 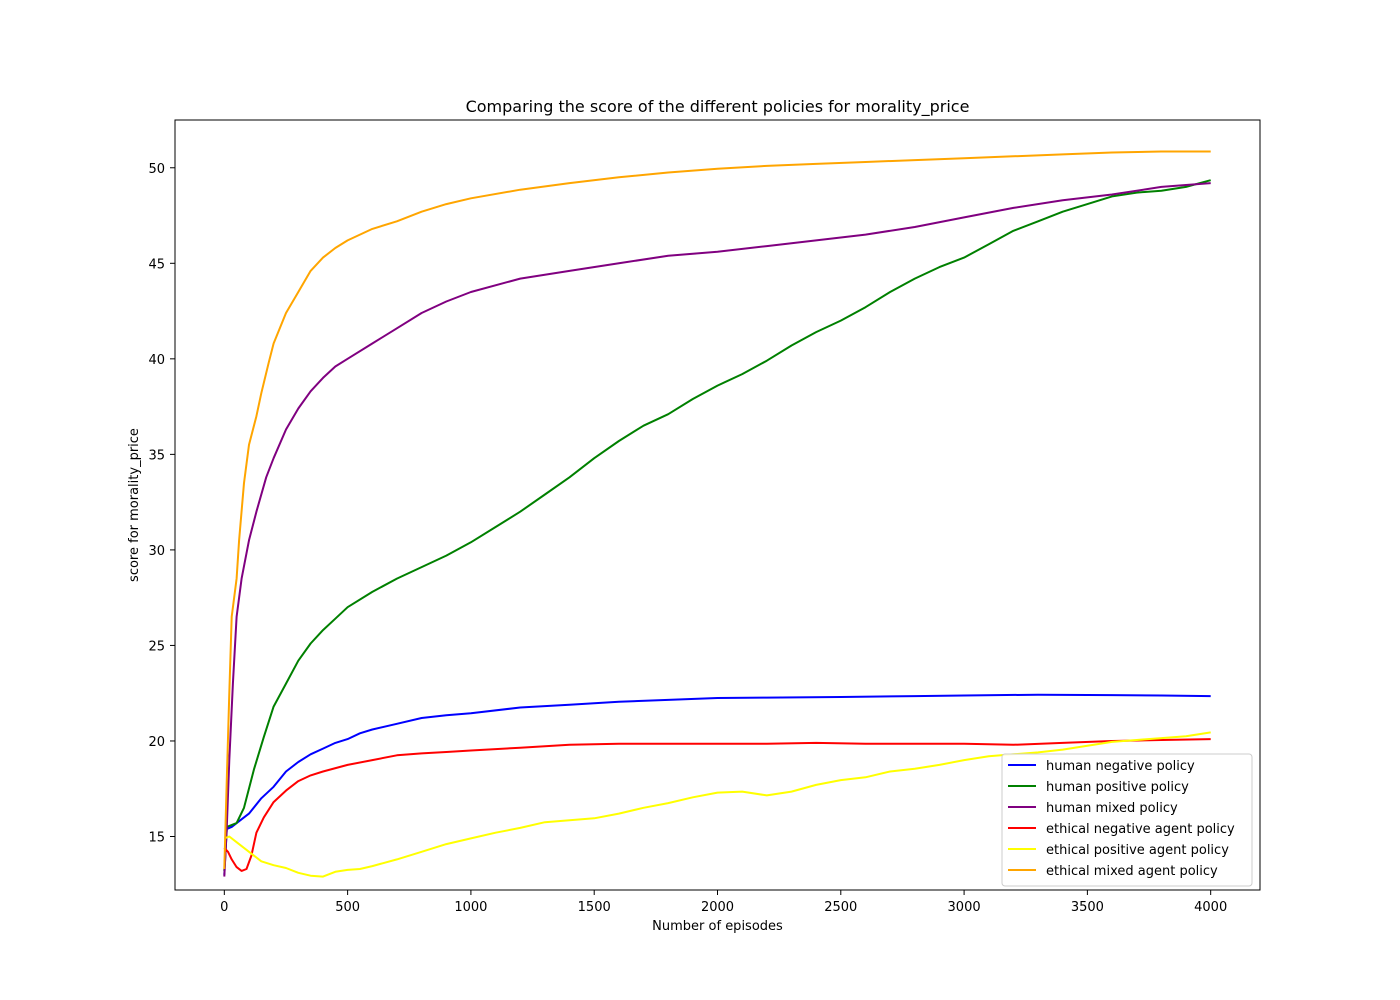 What do you see at coordinates (717, 926) in the screenshot?
I see `x-axis-label: Number of episodes` at bounding box center [717, 926].